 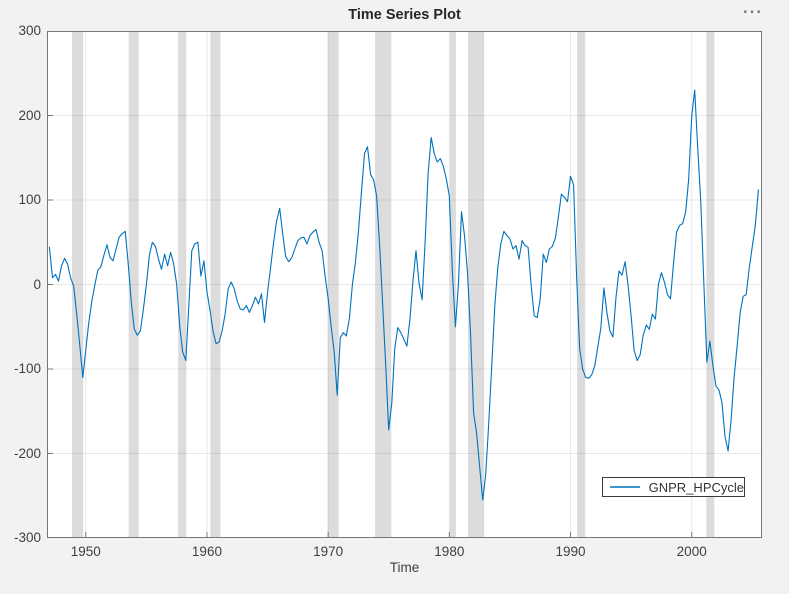 I want to click on x-tick-label: 1980, so click(x=449, y=551).